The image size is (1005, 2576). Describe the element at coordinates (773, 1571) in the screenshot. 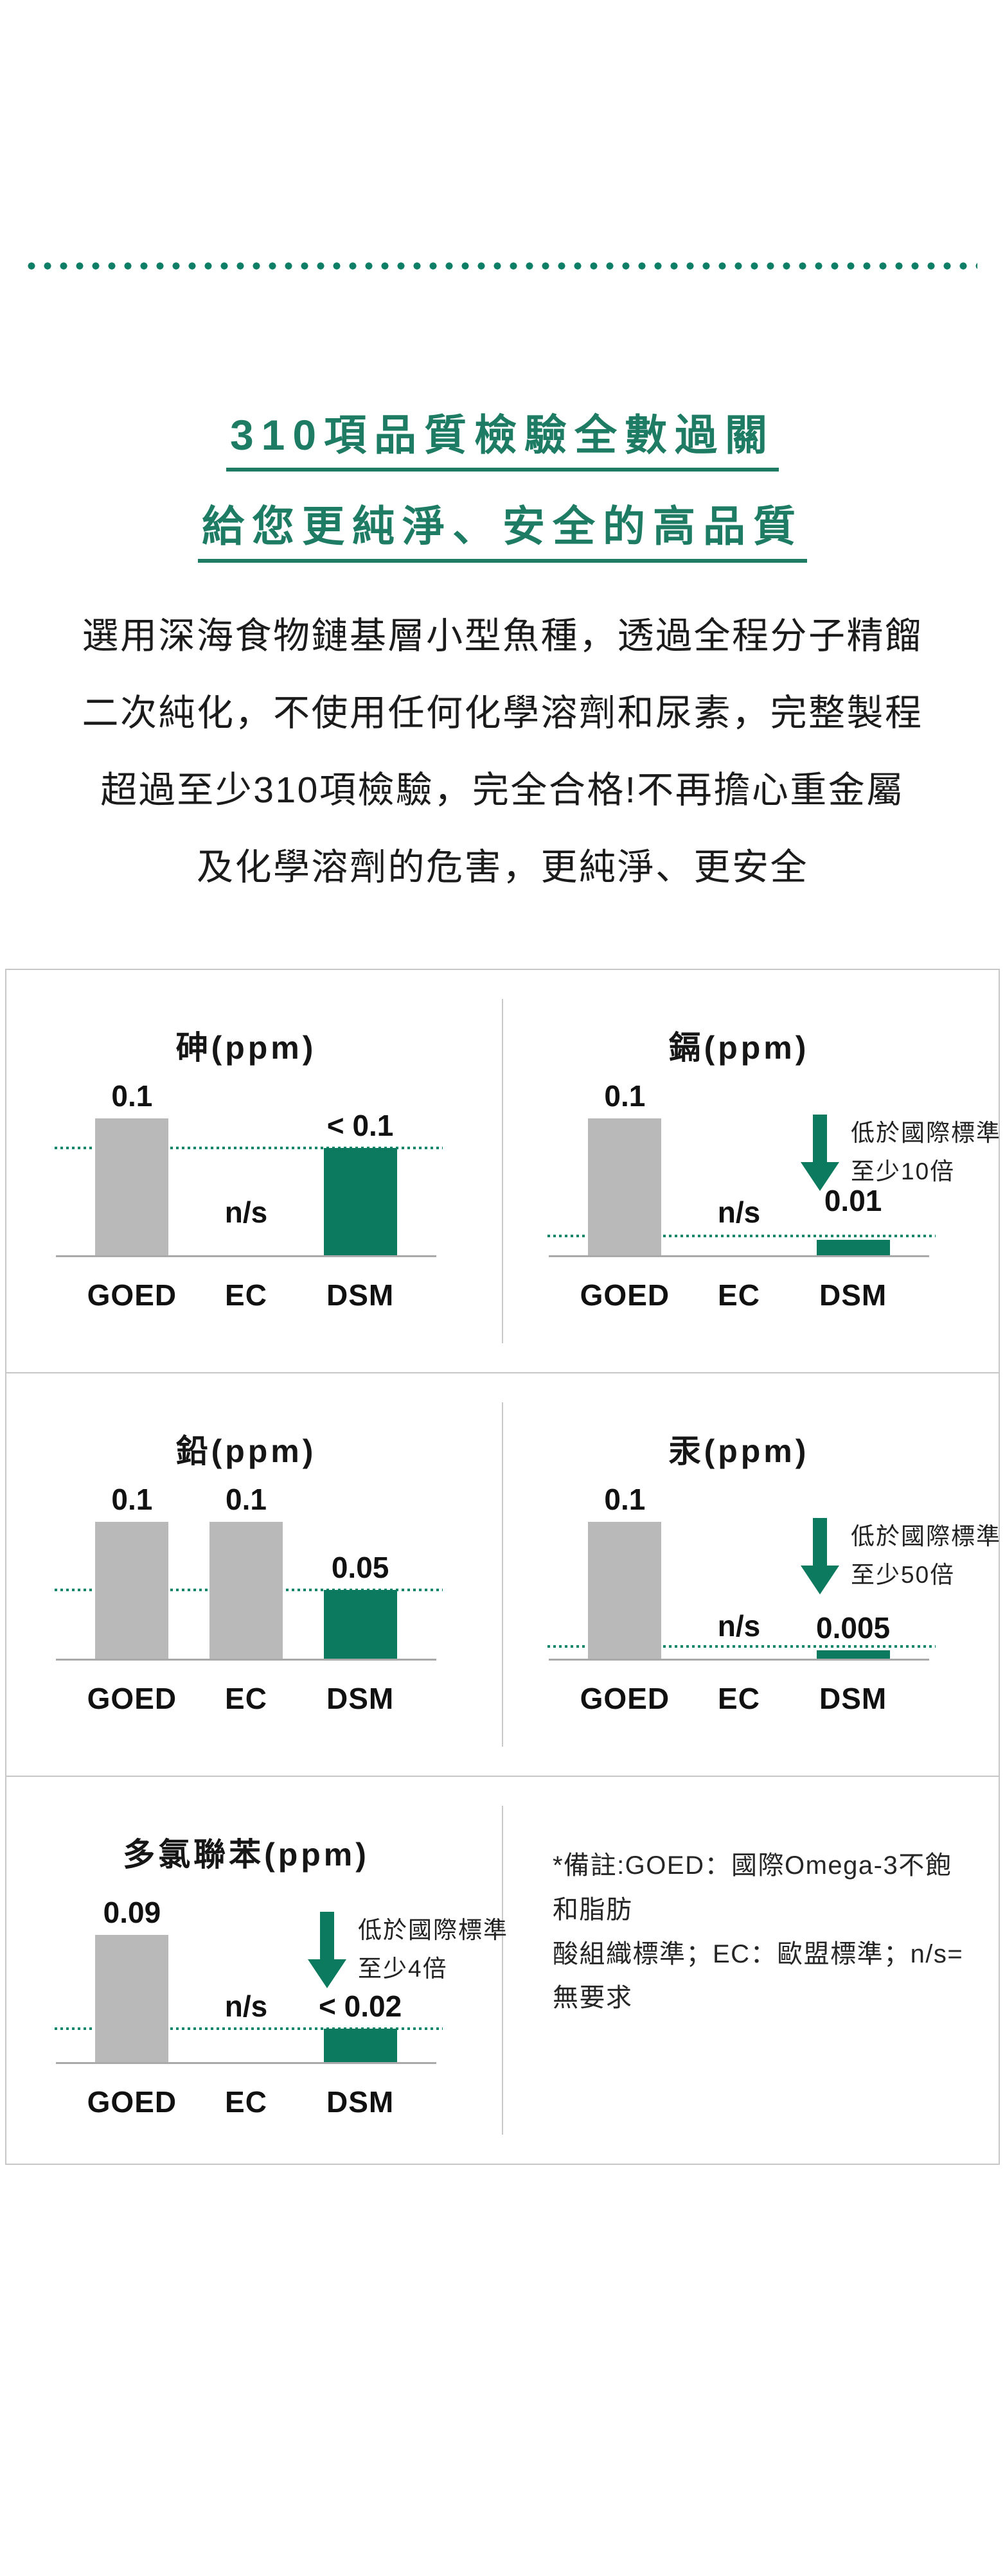

I see `bar-chart-mercury: 0.1 n/s 0.005 低於國際標準 至少50倍` at that location.